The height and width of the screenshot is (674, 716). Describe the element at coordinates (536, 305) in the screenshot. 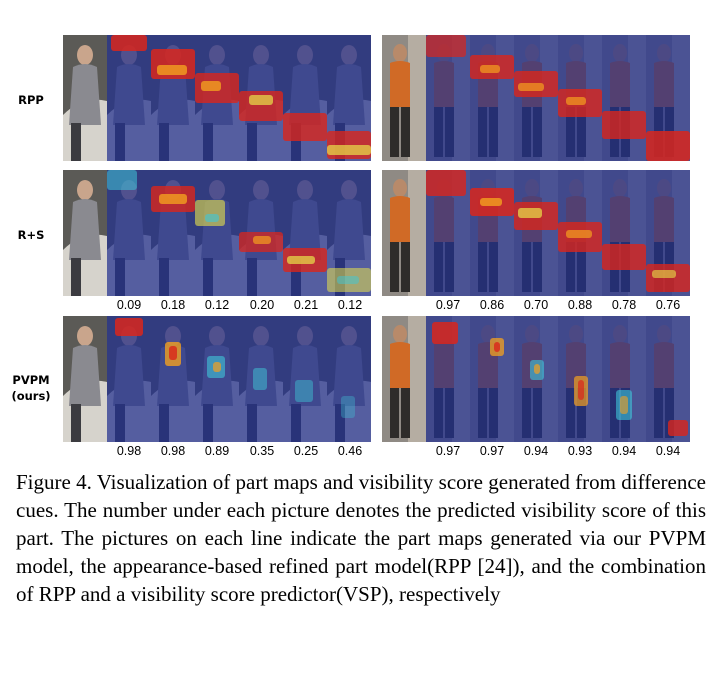

I see `score-value: 0.70` at that location.